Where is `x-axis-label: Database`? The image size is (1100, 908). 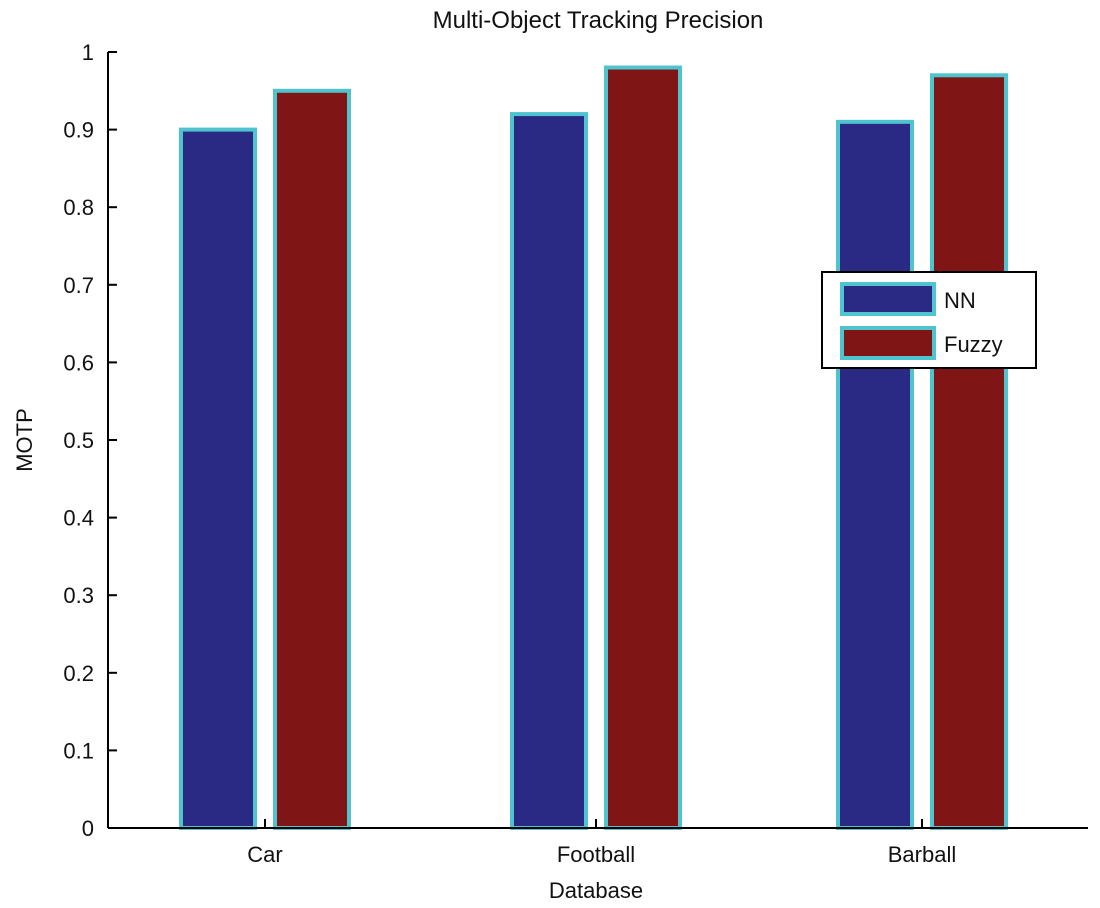 x-axis-label: Database is located at coordinates (596, 890).